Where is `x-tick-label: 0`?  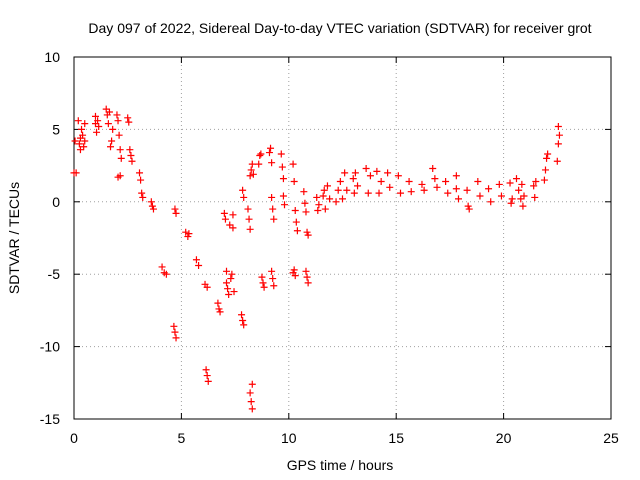 x-tick-label: 0 is located at coordinates (74, 438).